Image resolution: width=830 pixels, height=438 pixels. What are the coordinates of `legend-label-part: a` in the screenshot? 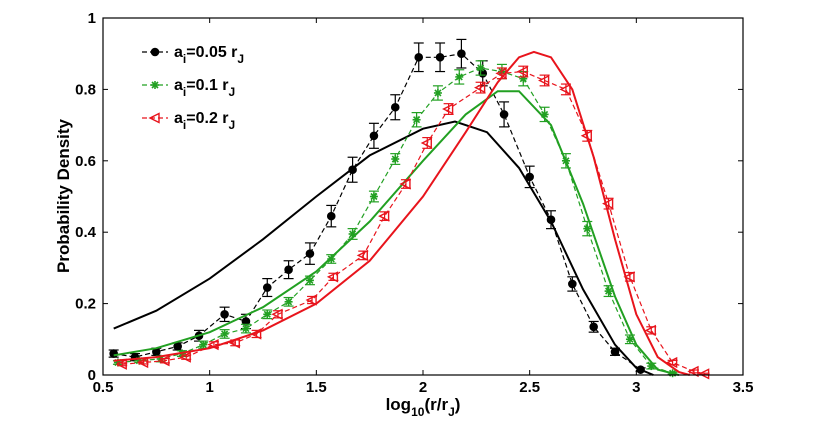 It's located at (178, 118).